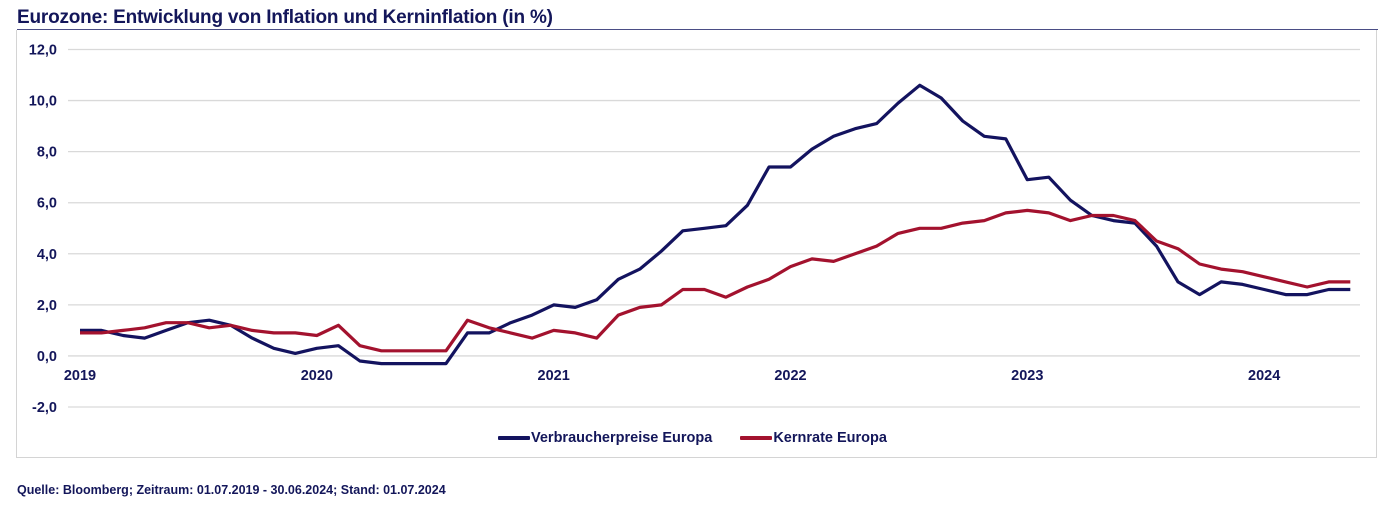  Describe the element at coordinates (1027, 376) in the screenshot. I see `x-tick-label: 2023` at that location.